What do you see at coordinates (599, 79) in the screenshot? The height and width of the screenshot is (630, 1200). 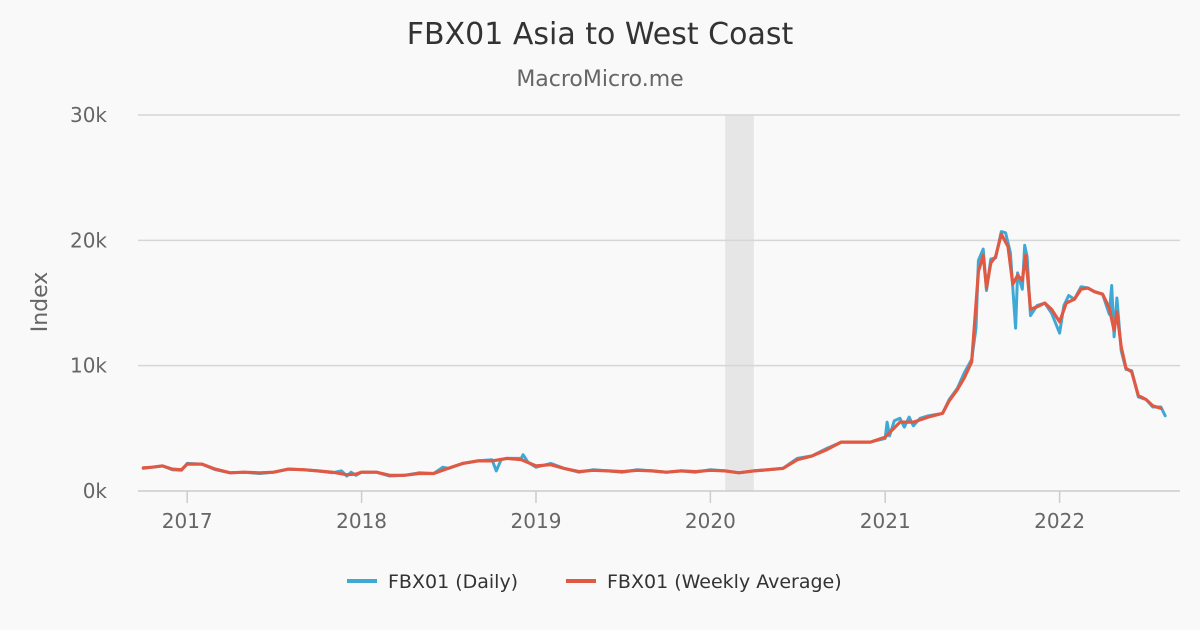 I see `chart-subtitle: MacroMicro.me` at bounding box center [599, 79].